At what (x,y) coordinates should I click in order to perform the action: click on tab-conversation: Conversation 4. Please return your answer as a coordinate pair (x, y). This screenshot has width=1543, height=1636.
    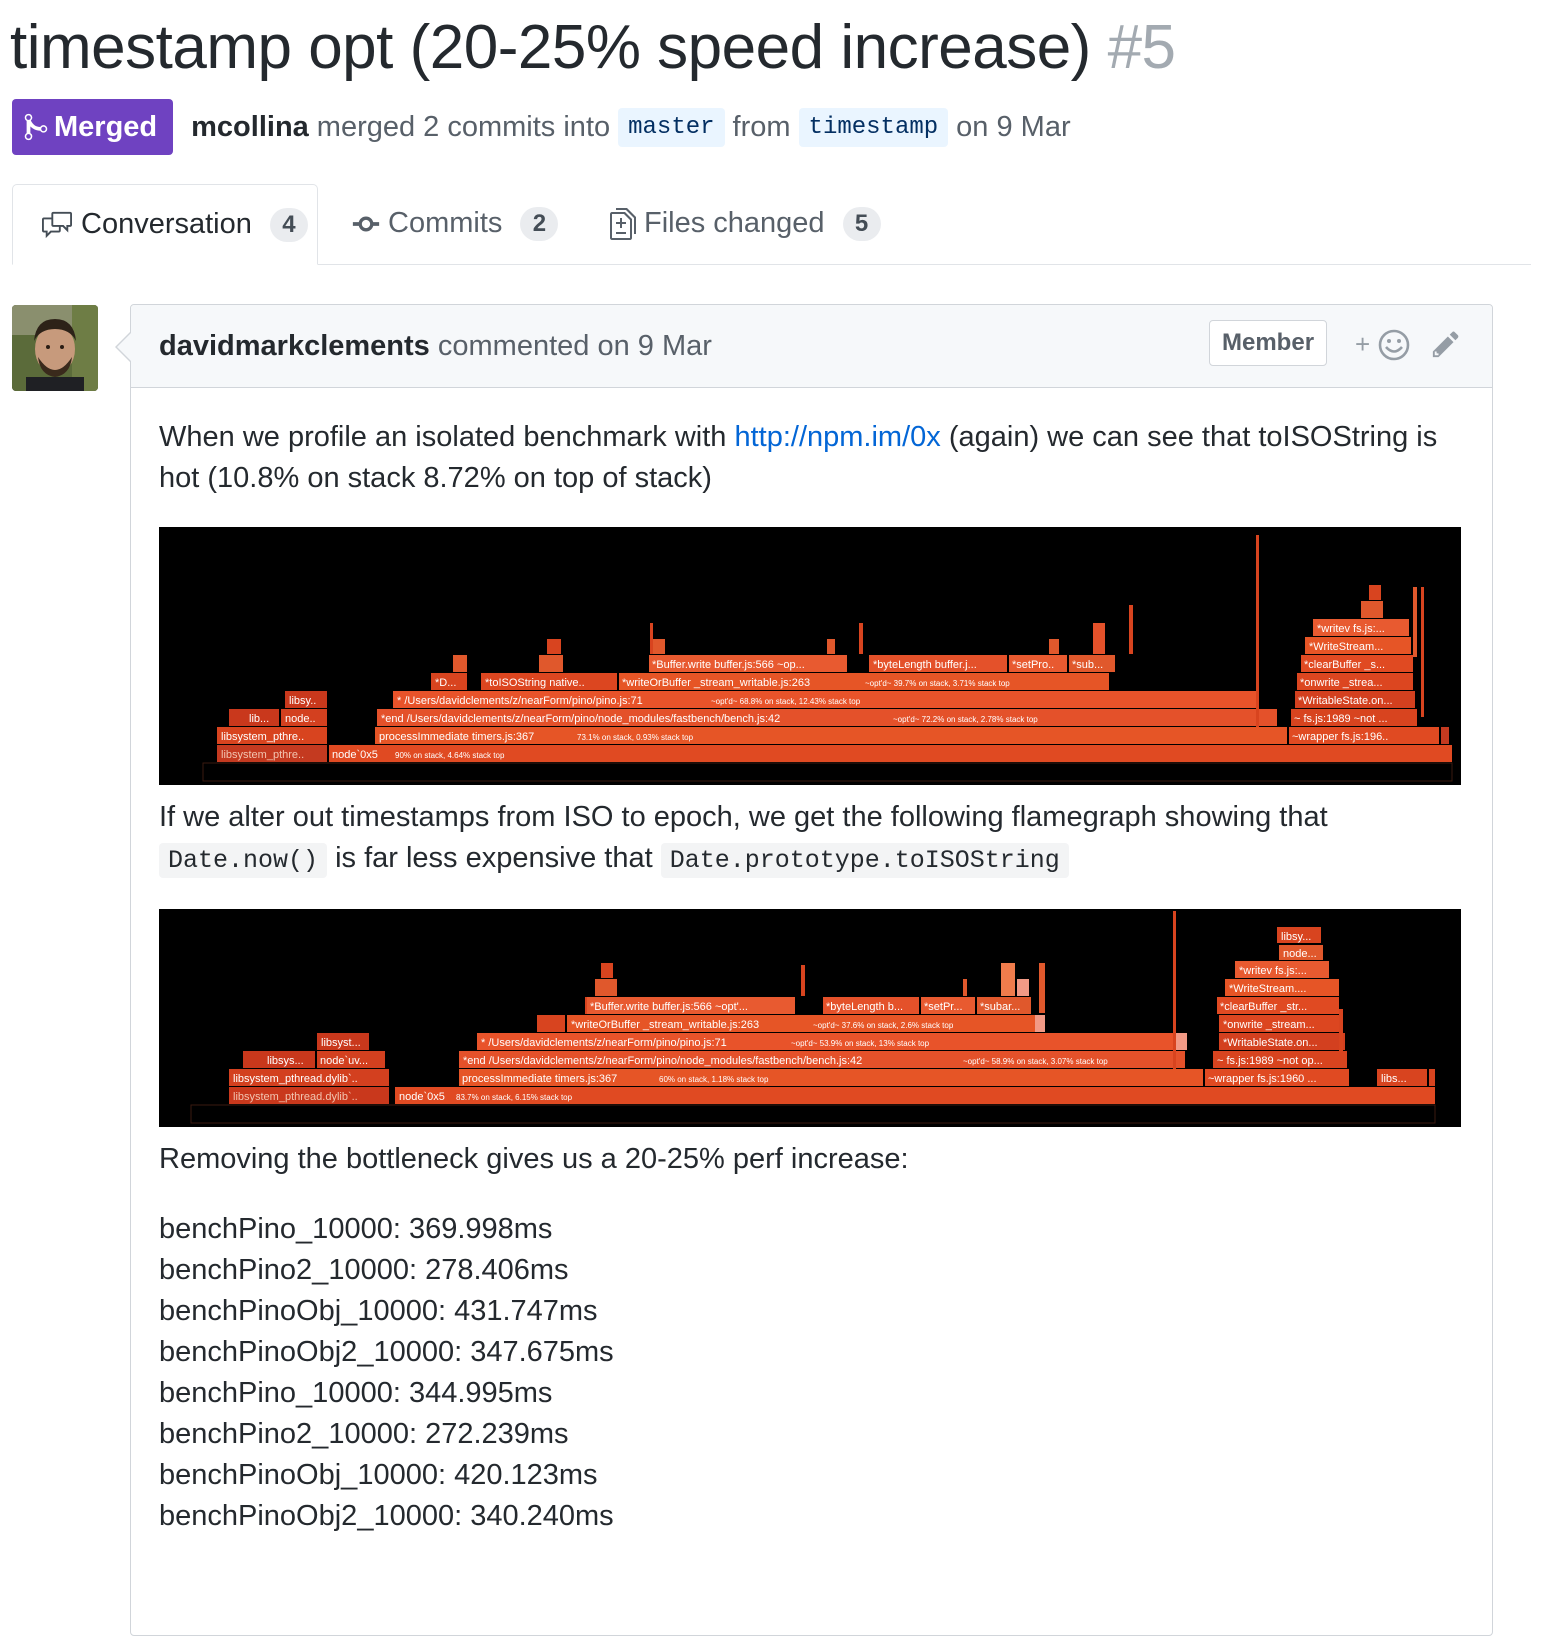
    Looking at the image, I should click on (165, 224).